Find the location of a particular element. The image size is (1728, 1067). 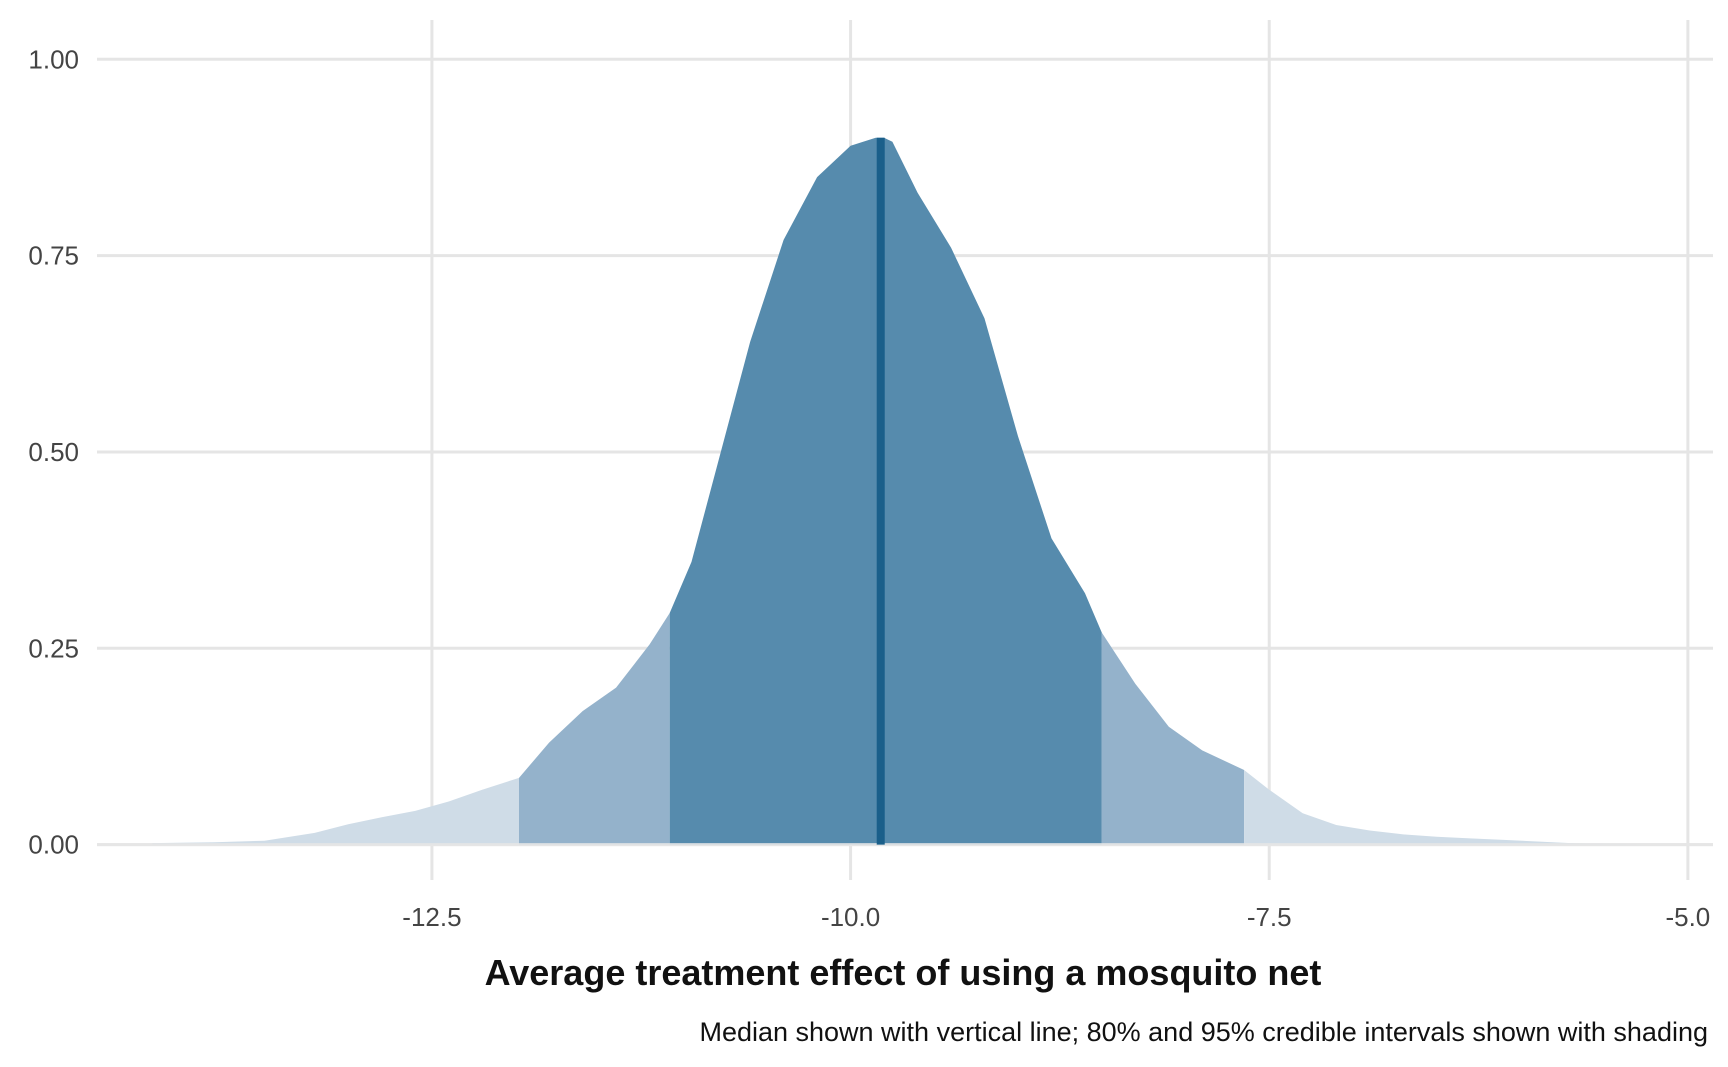

x-tick-label: -5.0 is located at coordinates (1687, 917).